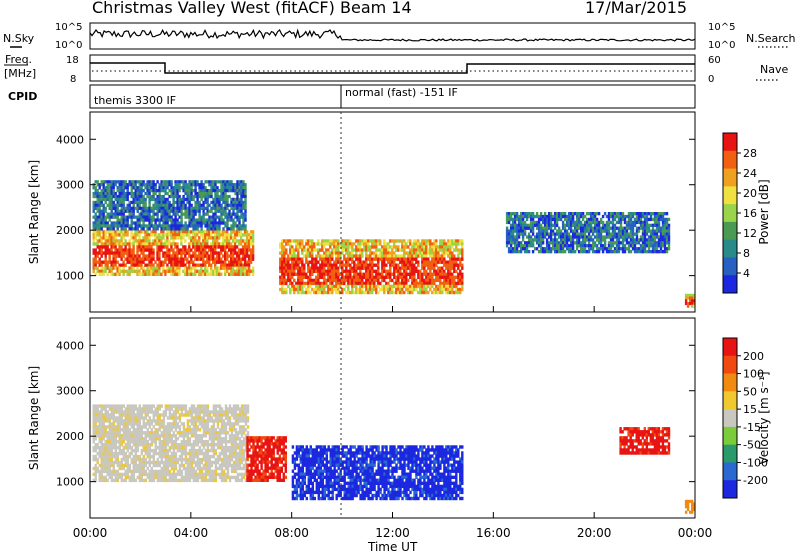 This screenshot has height=554, width=800. What do you see at coordinates (393, 459) in the screenshot?
I see `velocity-heatmap` at bounding box center [393, 459].